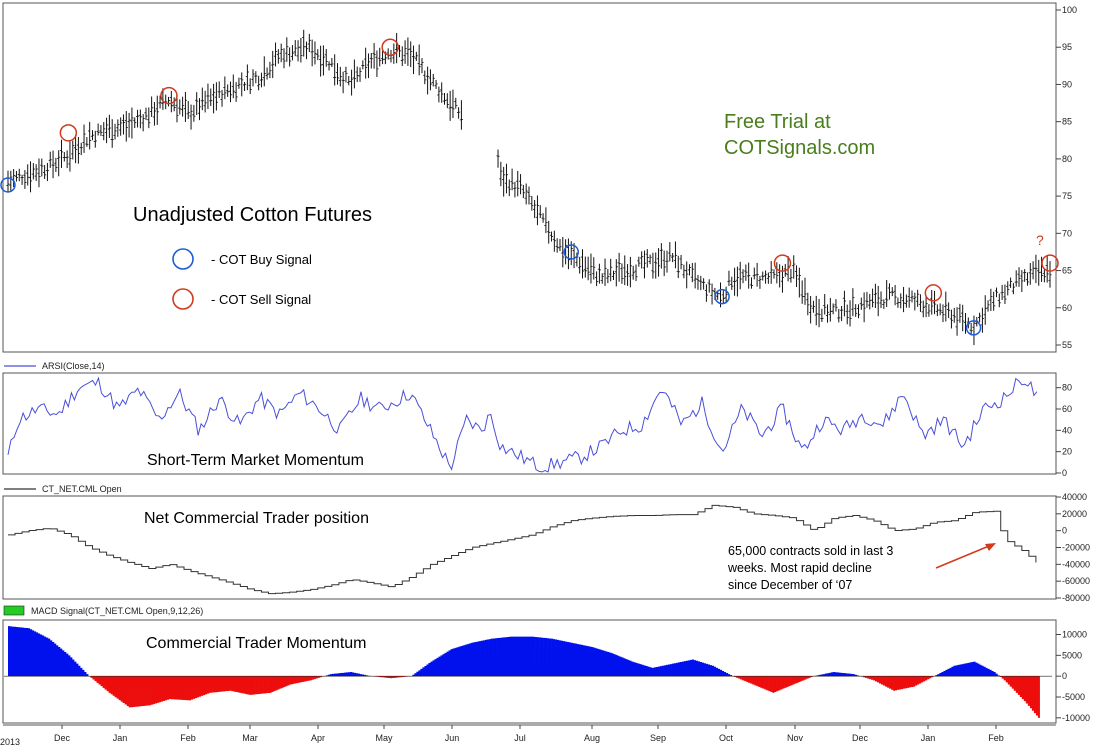 Image resolution: width=1100 pixels, height=747 pixels. I want to click on net-y-tick-label: -60000, so click(1076, 581).